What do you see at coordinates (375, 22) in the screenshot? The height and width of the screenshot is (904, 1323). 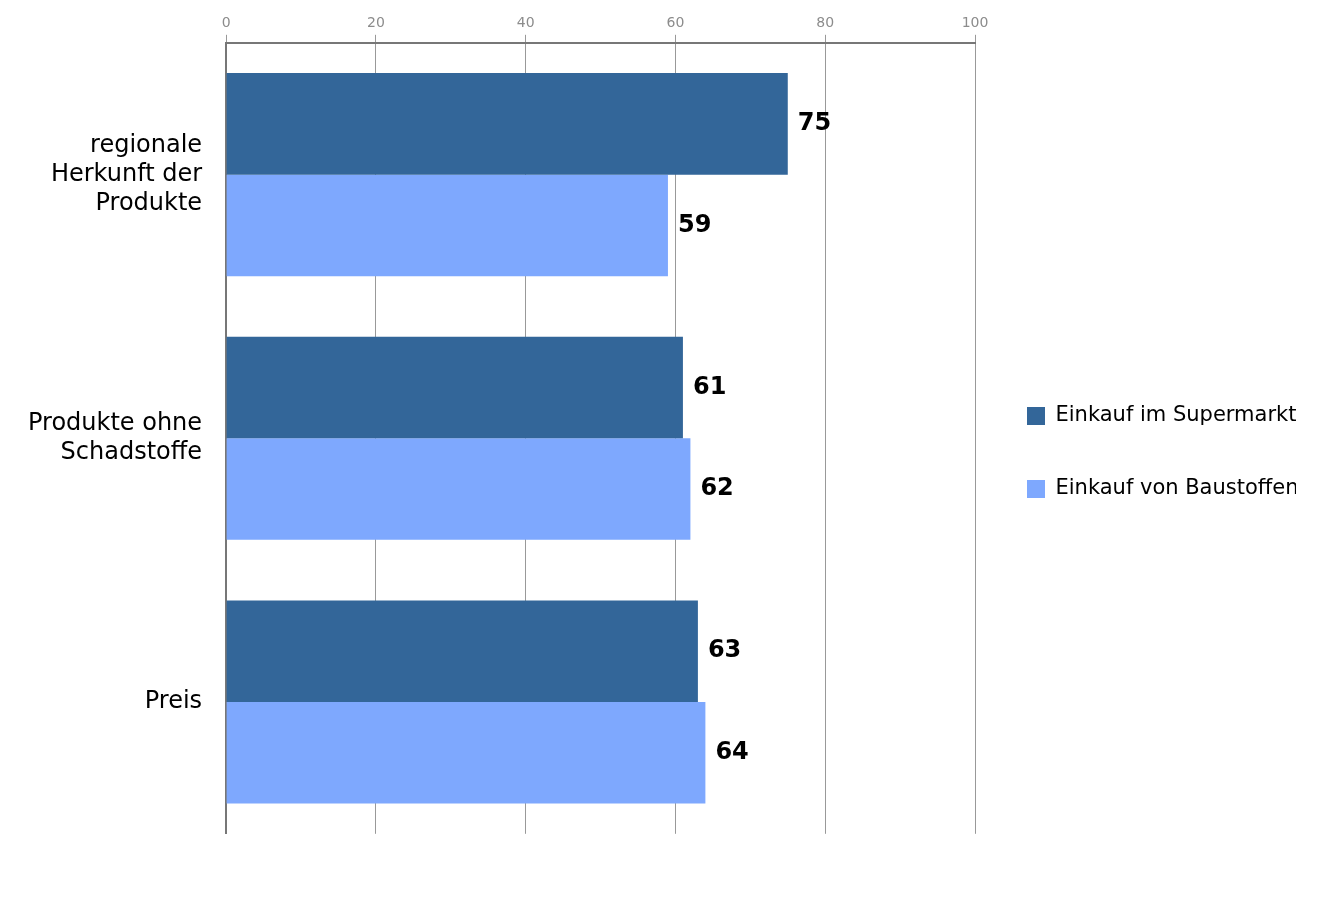 I see `x-tick-label: 20` at bounding box center [375, 22].